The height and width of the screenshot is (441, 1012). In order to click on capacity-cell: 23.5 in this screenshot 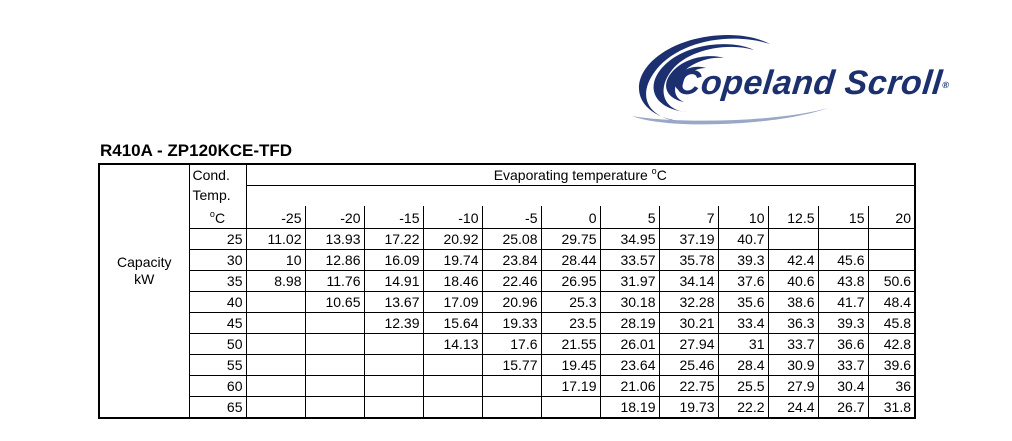, I will do `click(570, 323)`.